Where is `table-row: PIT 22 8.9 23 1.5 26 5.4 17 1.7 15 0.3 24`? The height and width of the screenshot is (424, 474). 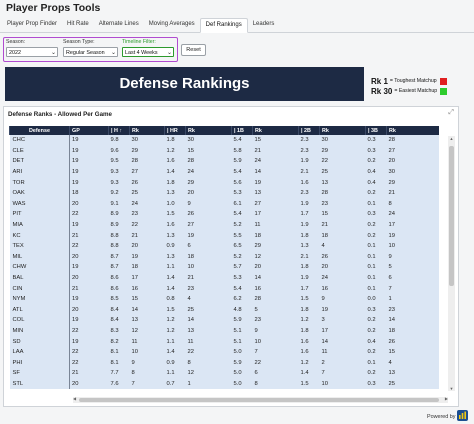 table-row: PIT 22 8.9 23 1.5 26 5.4 17 1.7 15 0.3 24 is located at coordinates (224, 214).